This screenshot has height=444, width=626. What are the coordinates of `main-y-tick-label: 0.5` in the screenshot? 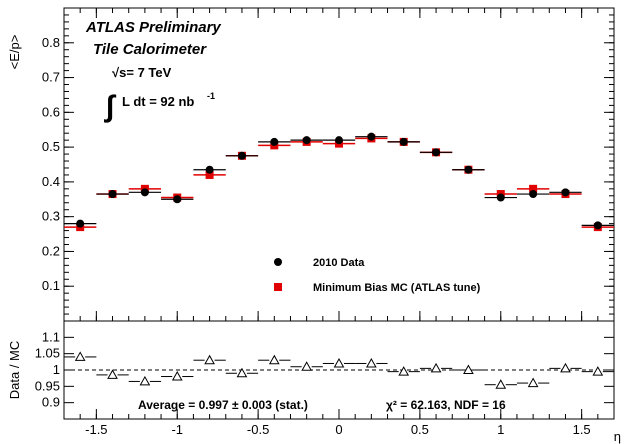 It's located at (51, 146).